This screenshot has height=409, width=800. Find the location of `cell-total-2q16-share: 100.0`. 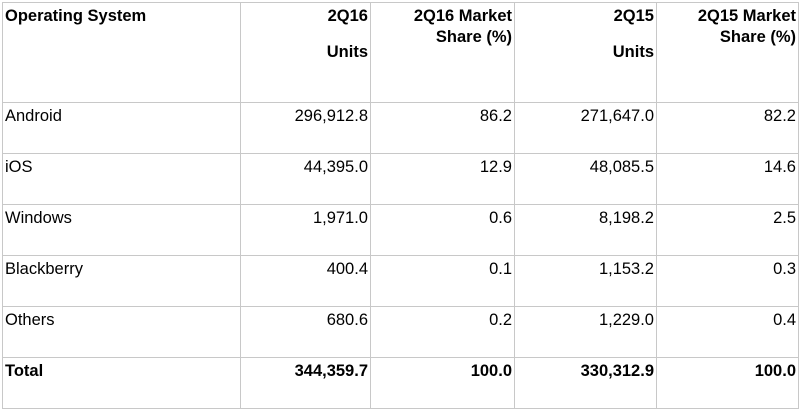

cell-total-2q16-share: 100.0 is located at coordinates (442, 383).